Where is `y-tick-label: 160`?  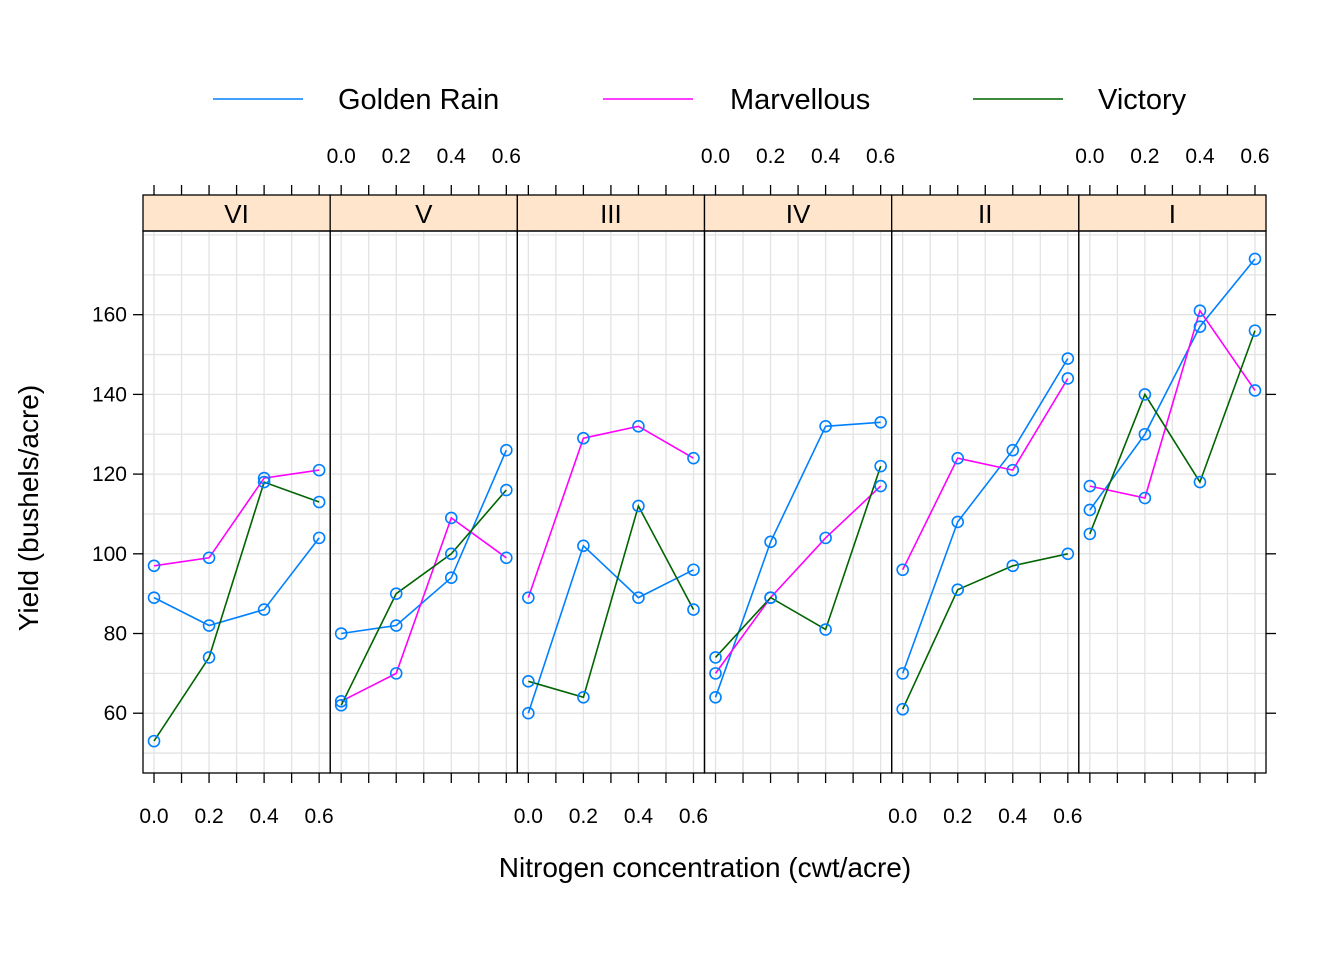 y-tick-label: 160 is located at coordinates (109, 315).